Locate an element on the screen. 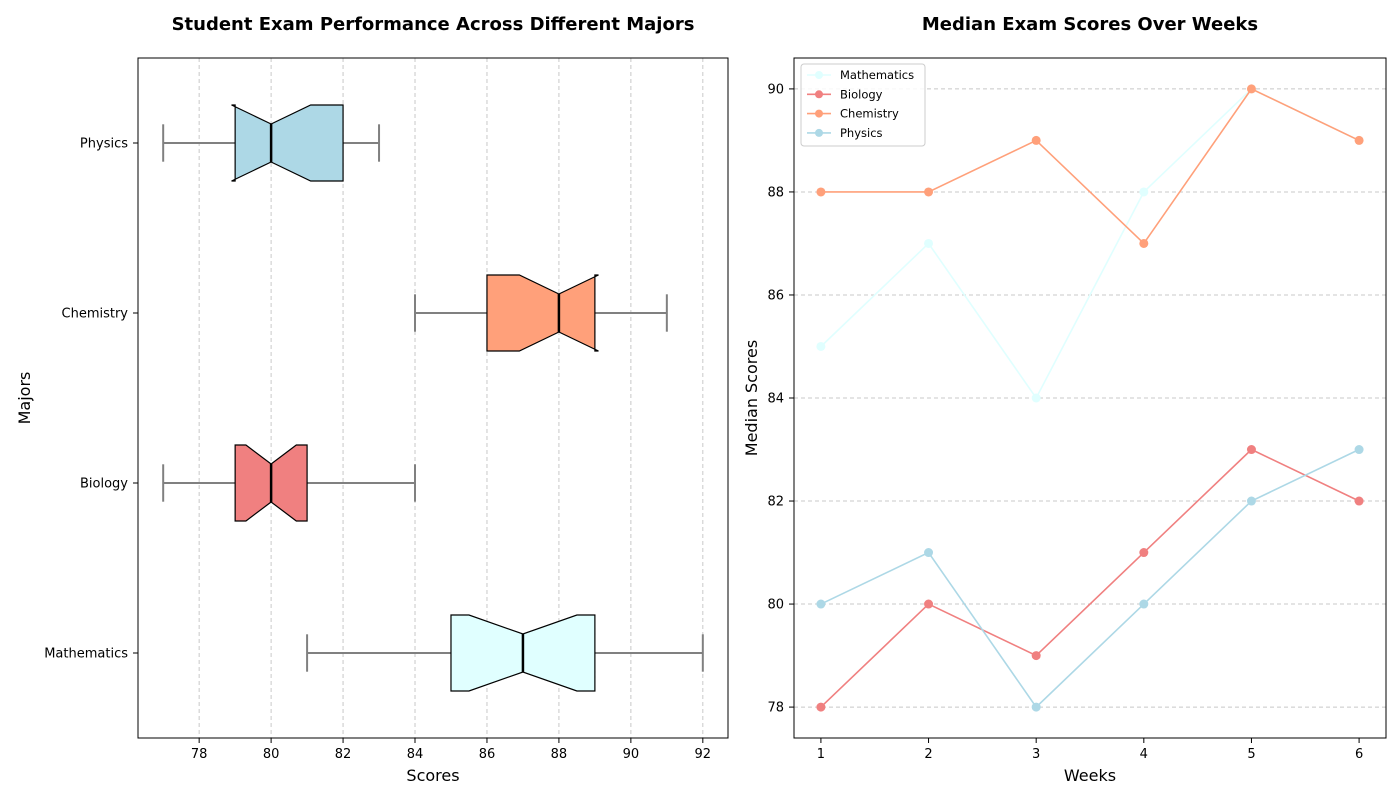 The image size is (1400, 800). boxplot-y-axis-label: Majors is located at coordinates (24, 398).